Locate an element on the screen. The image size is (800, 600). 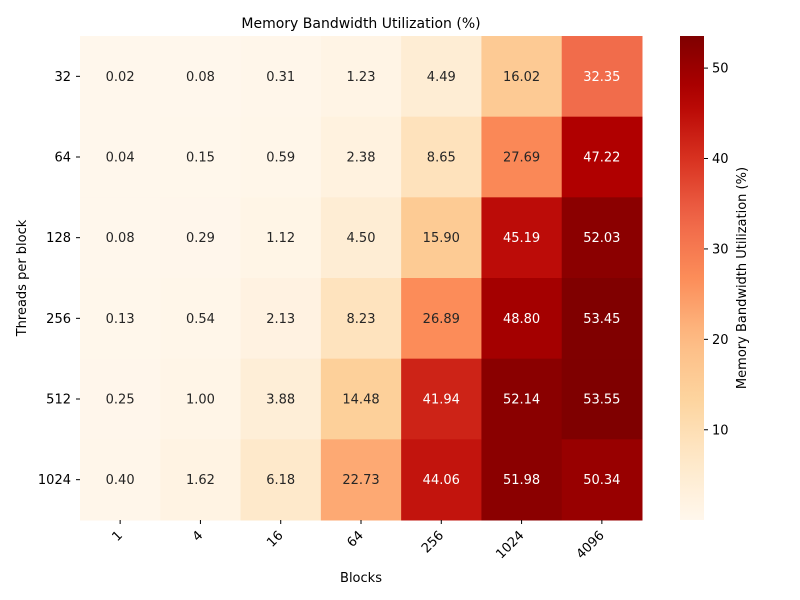
cell-value-label: 4.50 is located at coordinates (361, 238).